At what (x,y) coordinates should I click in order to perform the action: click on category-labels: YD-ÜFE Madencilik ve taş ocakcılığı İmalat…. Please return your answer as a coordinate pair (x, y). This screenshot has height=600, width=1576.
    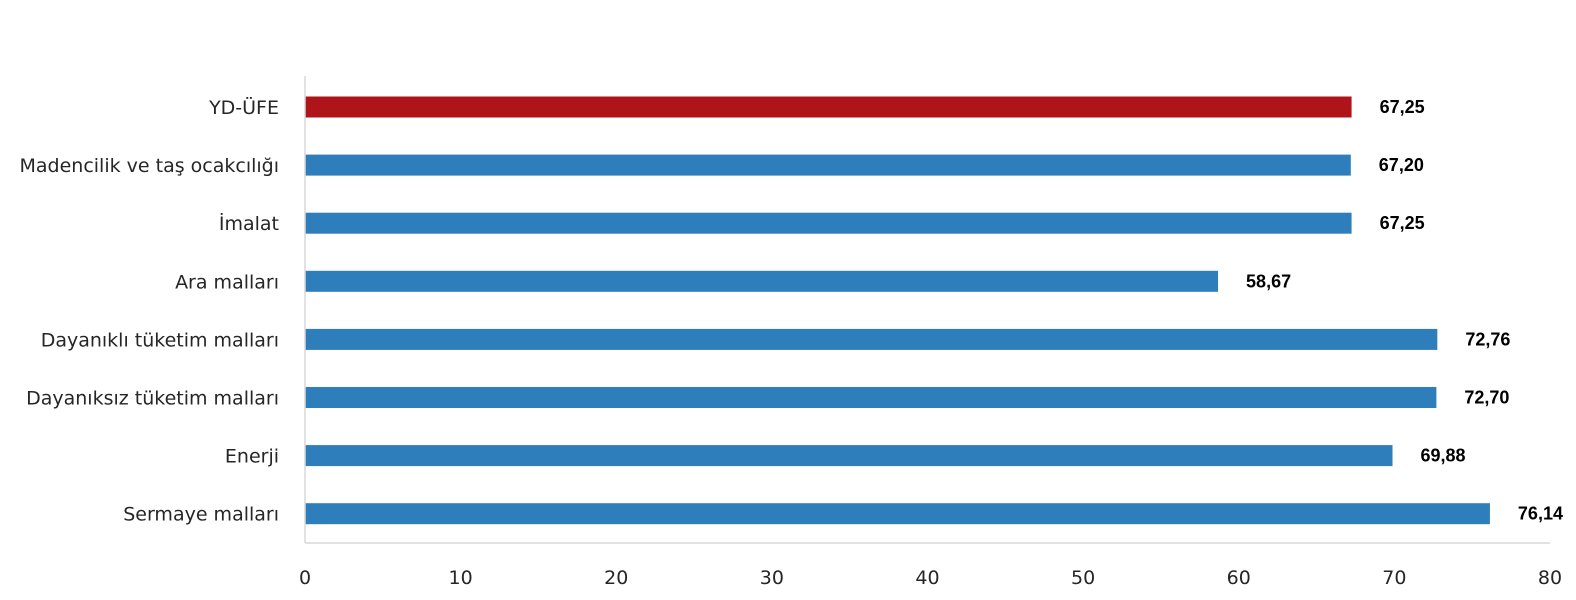
    Looking at the image, I should click on (150, 311).